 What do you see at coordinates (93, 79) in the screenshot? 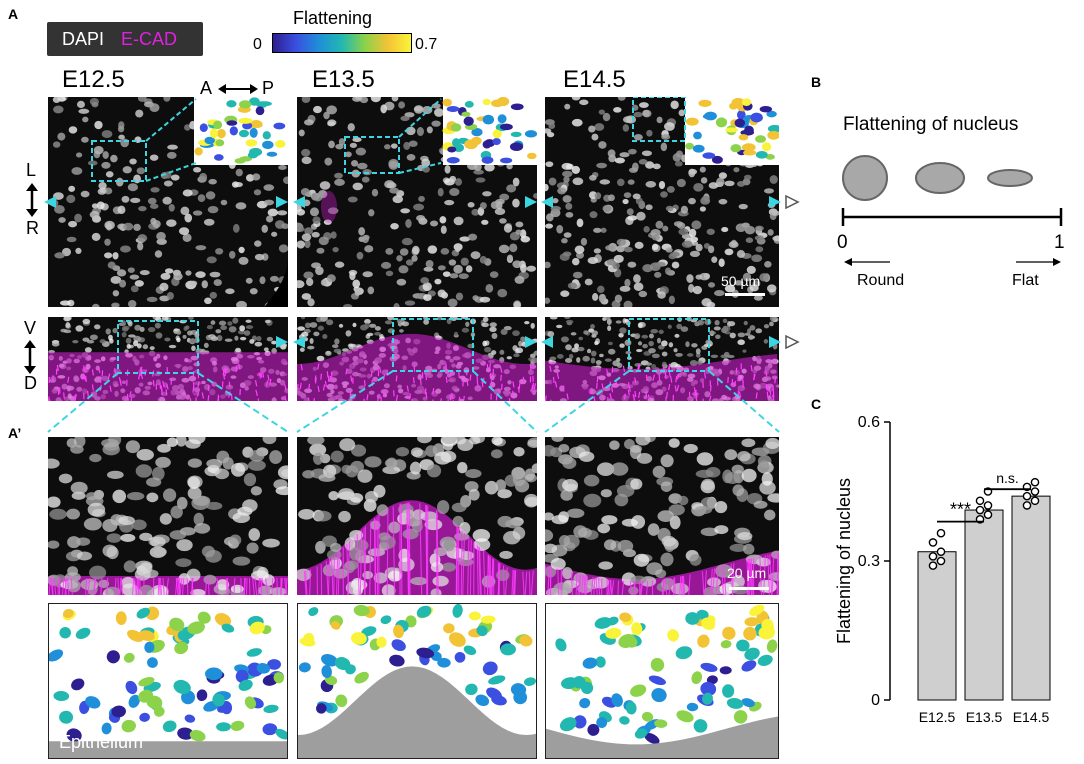
I see `stage-title-e12-5: E12.5` at bounding box center [93, 79].